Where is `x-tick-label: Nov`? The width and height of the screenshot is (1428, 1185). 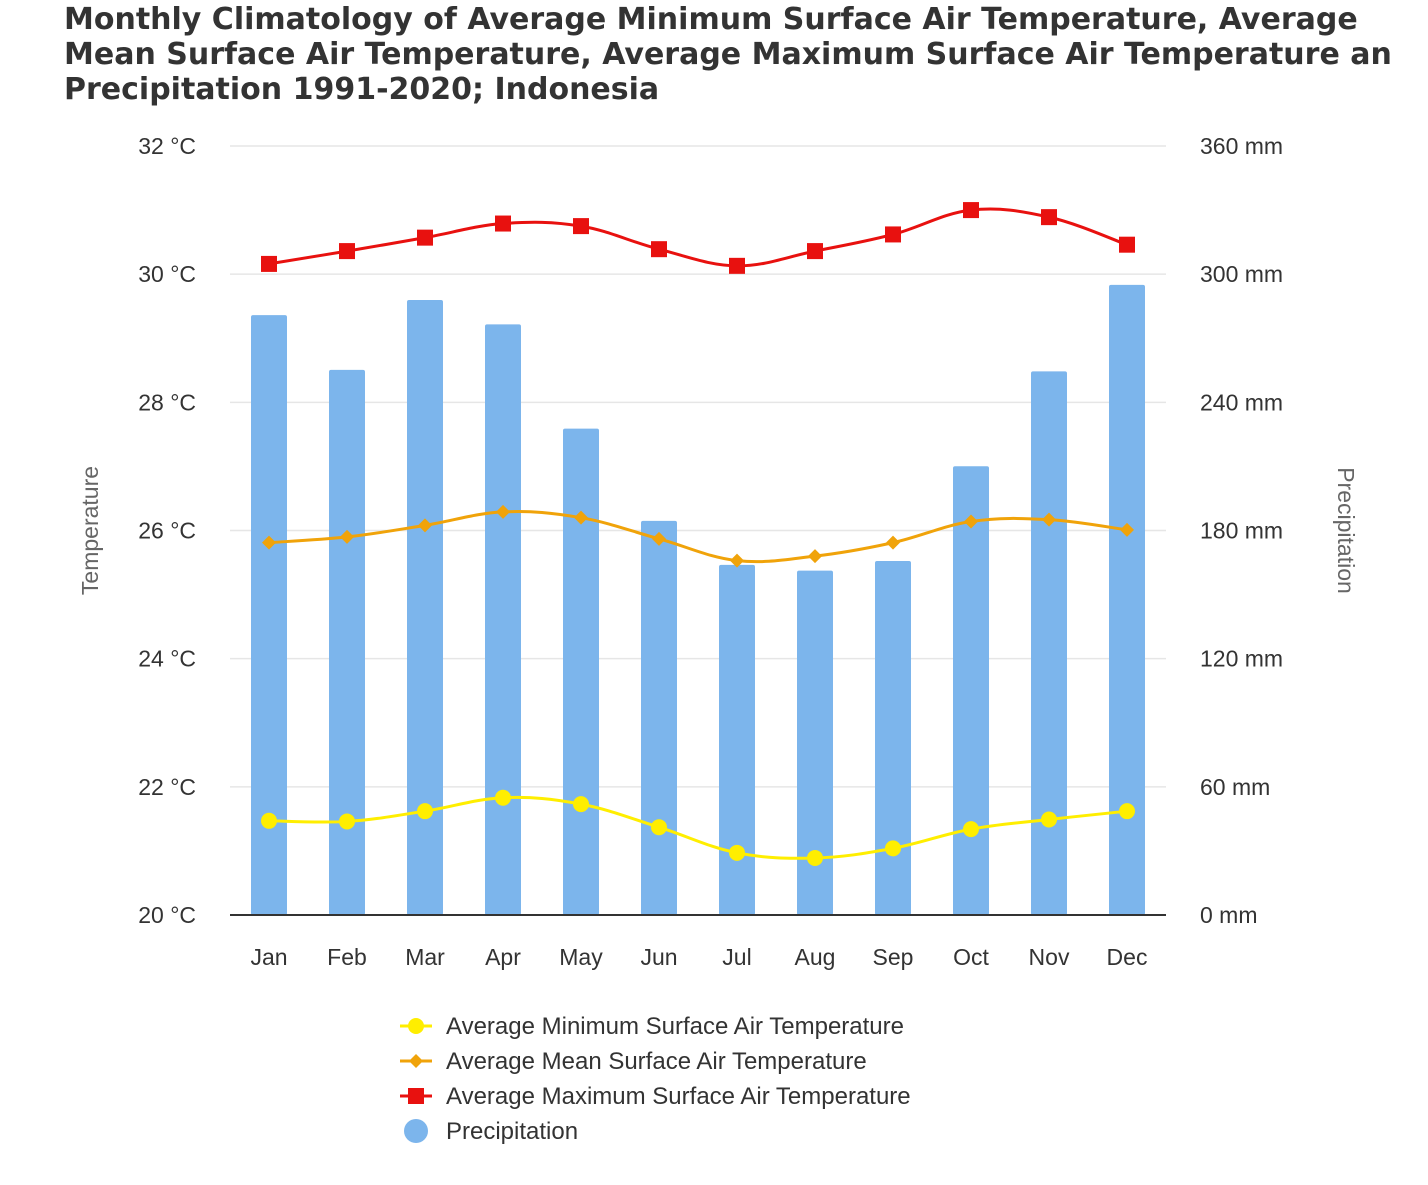 x-tick-label: Nov is located at coordinates (1049, 957).